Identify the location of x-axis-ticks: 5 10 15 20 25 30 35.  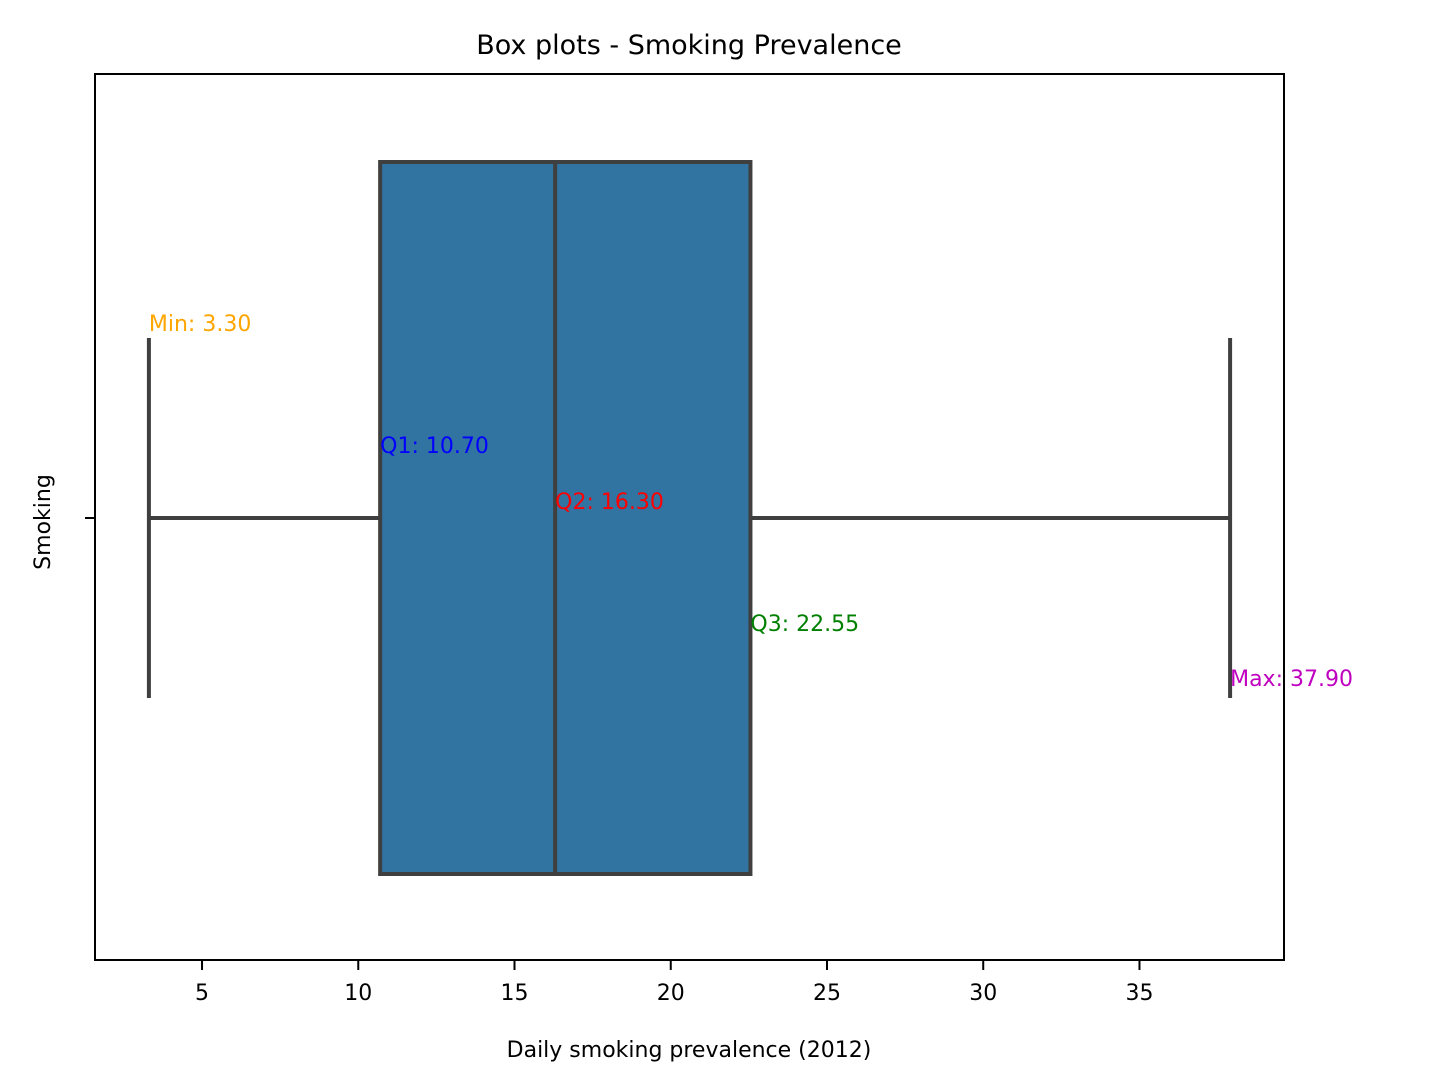
(674, 983).